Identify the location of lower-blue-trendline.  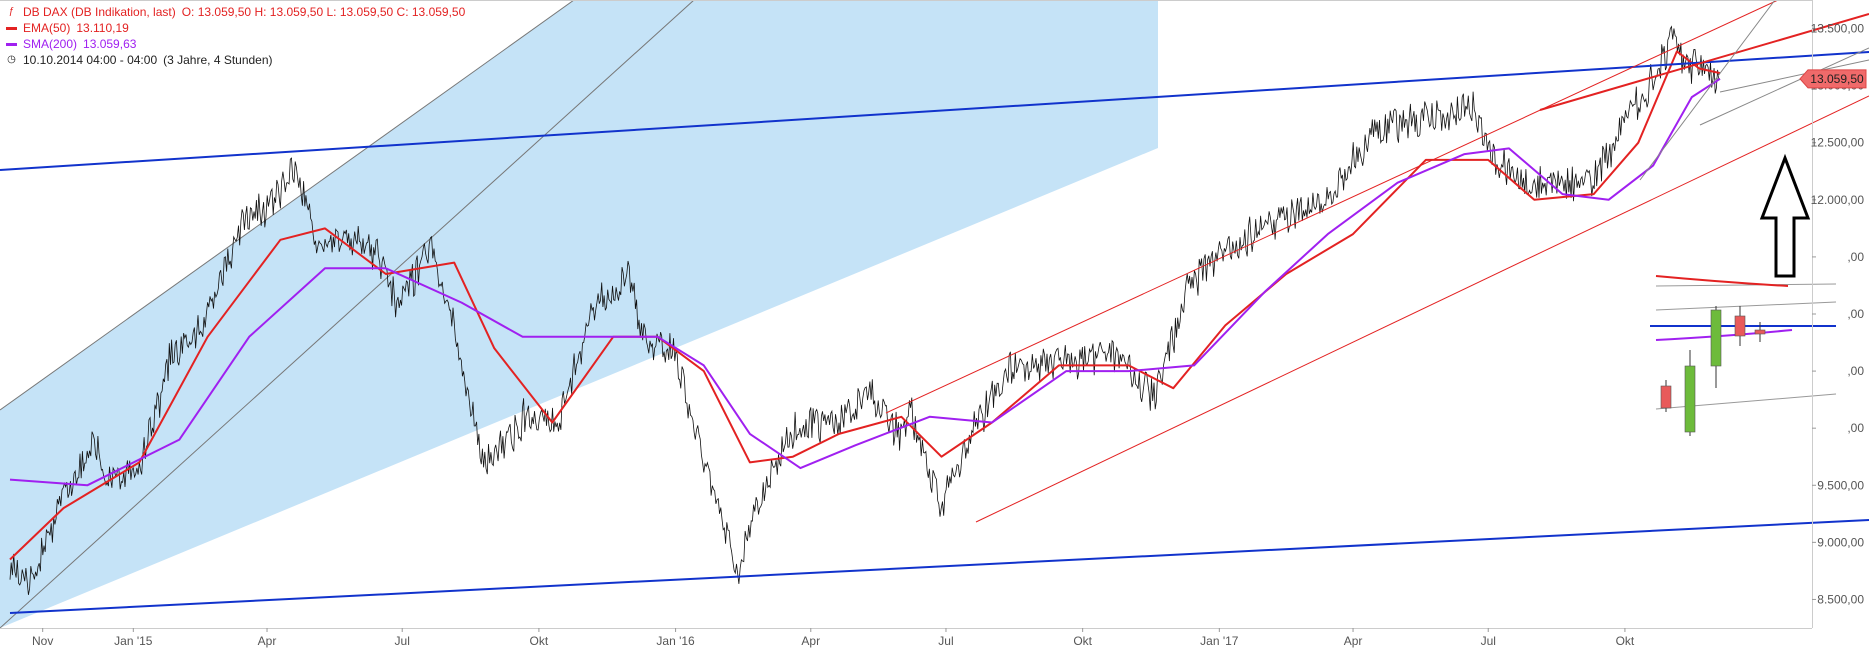
(939, 566).